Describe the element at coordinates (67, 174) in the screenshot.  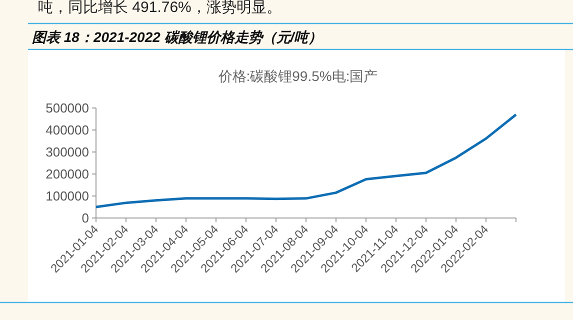
I see `ytick: 200000` at that location.